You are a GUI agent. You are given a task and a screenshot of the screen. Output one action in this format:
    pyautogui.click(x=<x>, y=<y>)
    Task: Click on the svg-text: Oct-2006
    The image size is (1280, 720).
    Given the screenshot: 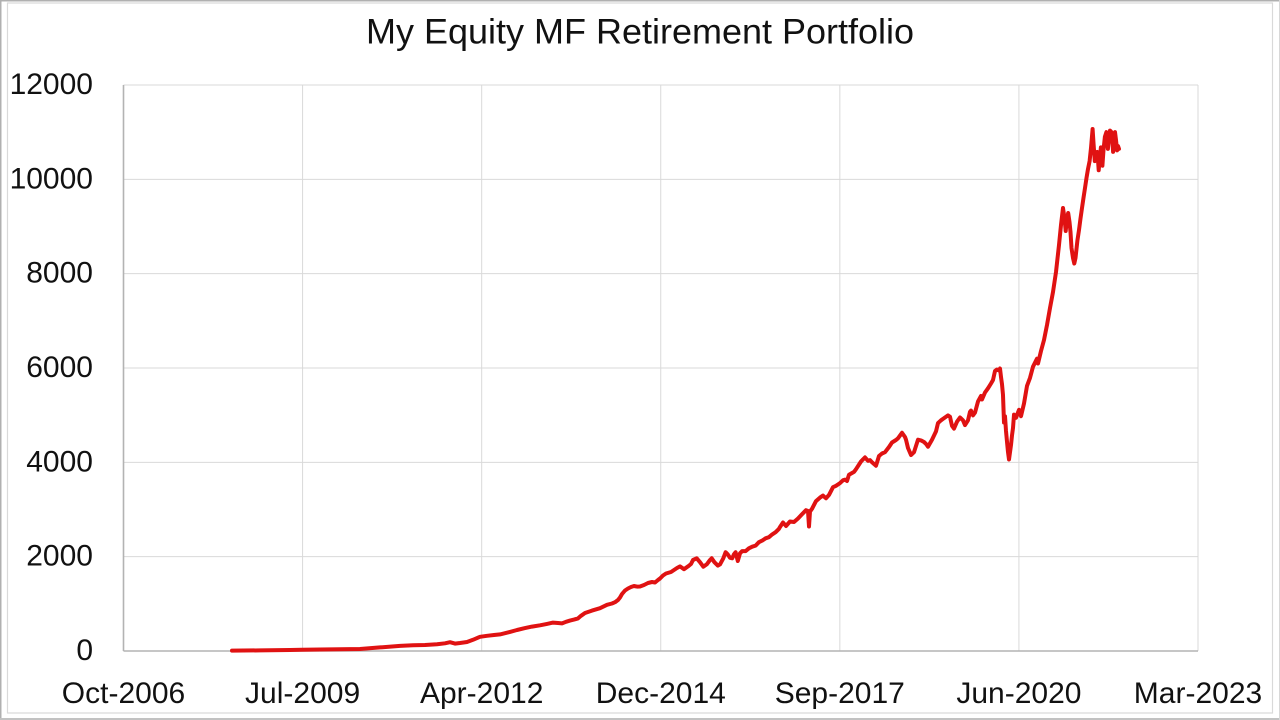 What is the action you would take?
    pyautogui.click(x=123, y=693)
    